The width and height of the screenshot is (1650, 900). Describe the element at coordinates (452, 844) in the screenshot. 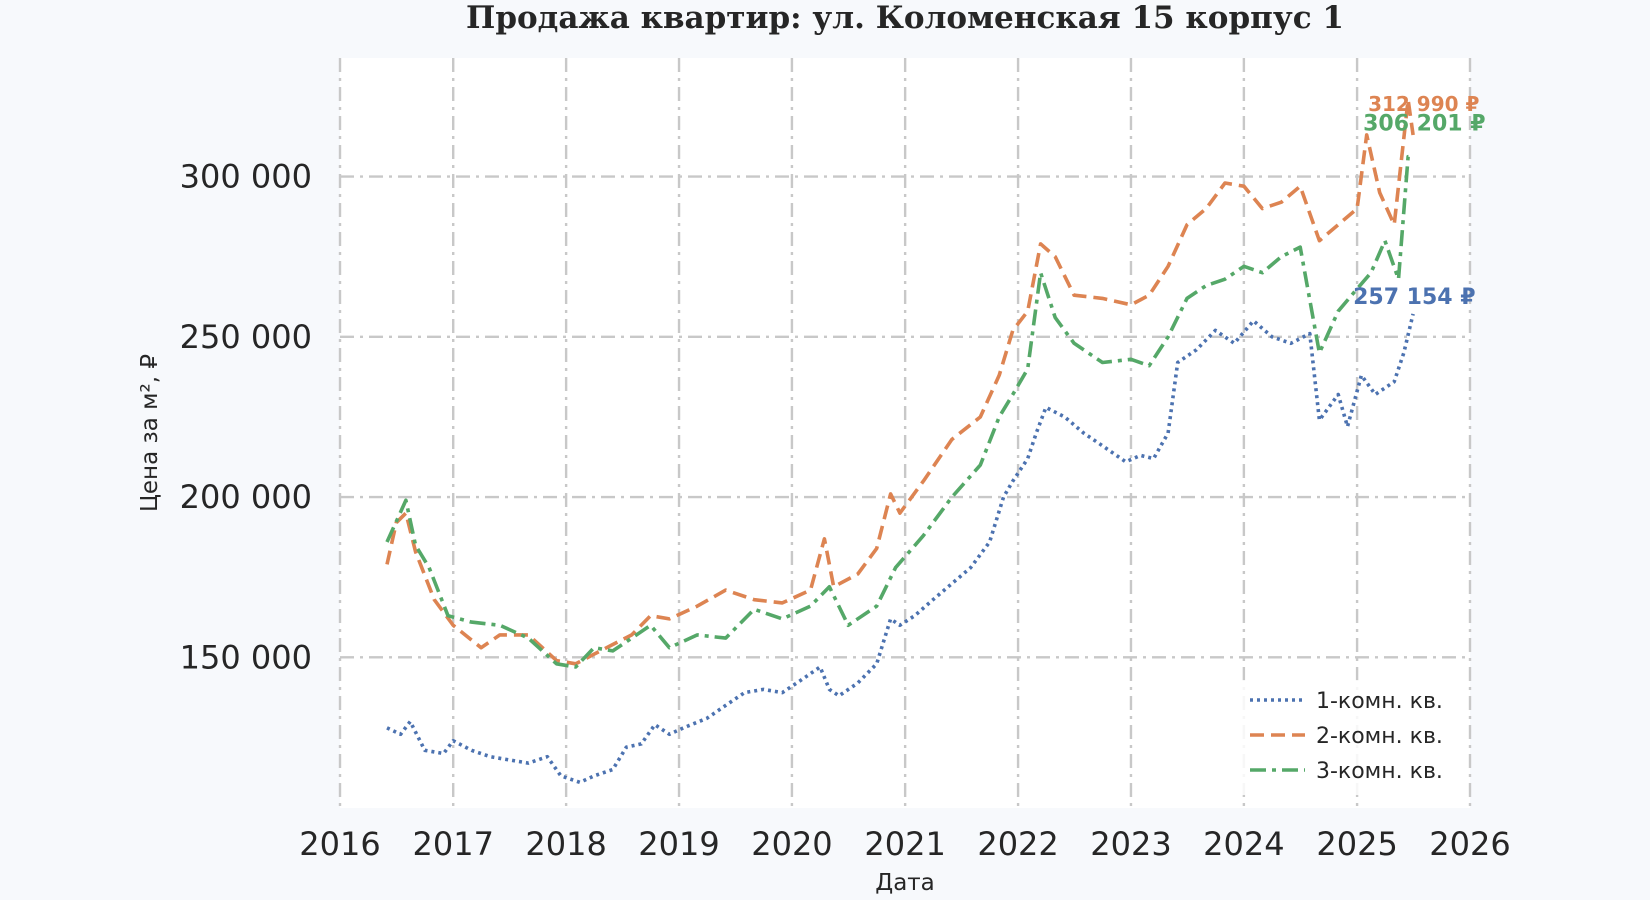

I see `x-tick-label: 2017` at that location.